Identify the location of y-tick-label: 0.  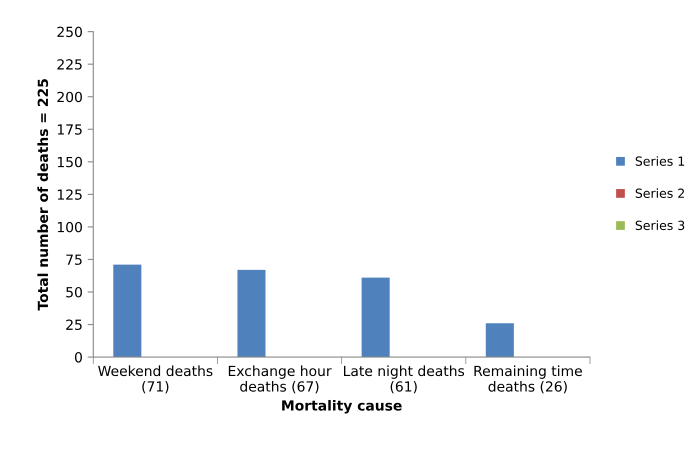
(78, 357).